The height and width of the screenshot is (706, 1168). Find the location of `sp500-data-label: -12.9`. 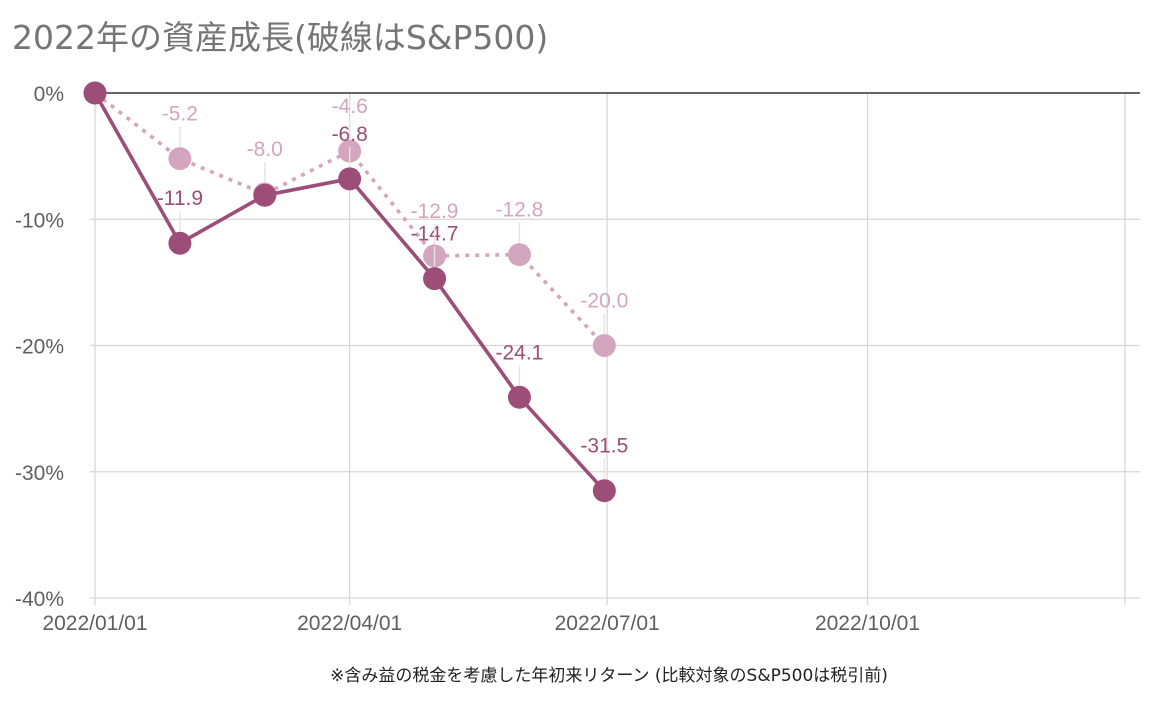

sp500-data-label: -12.9 is located at coordinates (435, 211).